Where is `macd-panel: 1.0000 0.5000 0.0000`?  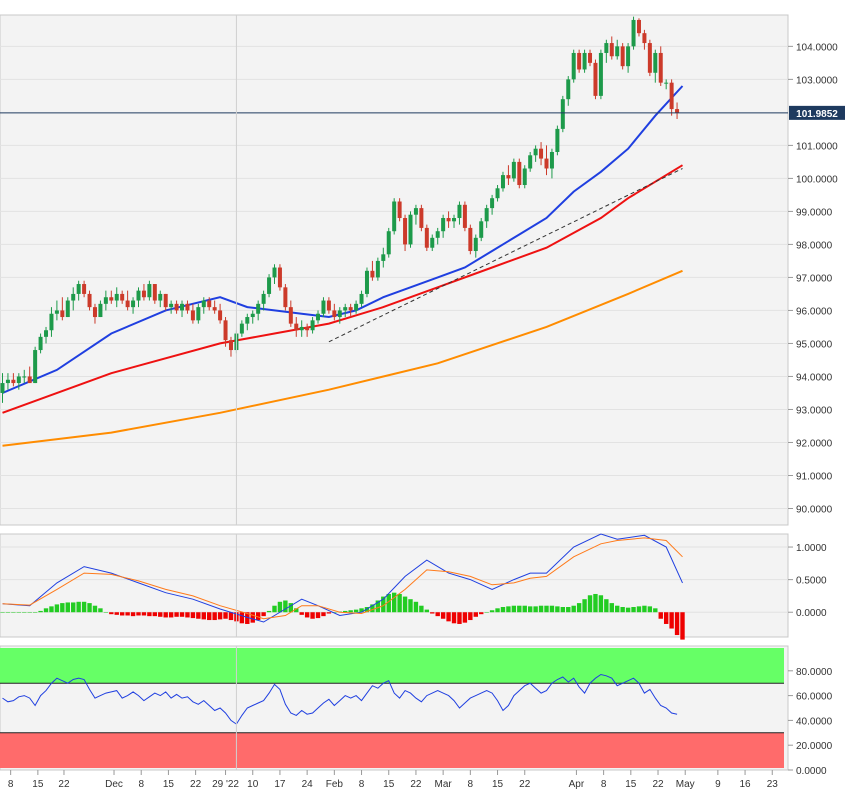
macd-panel: 1.0000 0.5000 0.0000 is located at coordinates (413, 586).